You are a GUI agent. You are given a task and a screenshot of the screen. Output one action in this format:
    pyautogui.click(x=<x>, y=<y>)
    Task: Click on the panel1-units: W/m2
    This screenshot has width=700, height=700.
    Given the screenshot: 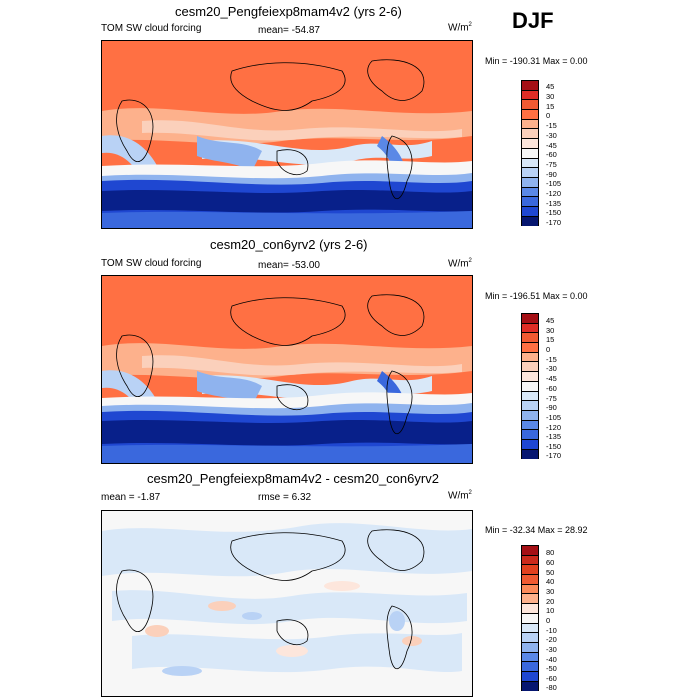 What is the action you would take?
    pyautogui.click(x=460, y=28)
    